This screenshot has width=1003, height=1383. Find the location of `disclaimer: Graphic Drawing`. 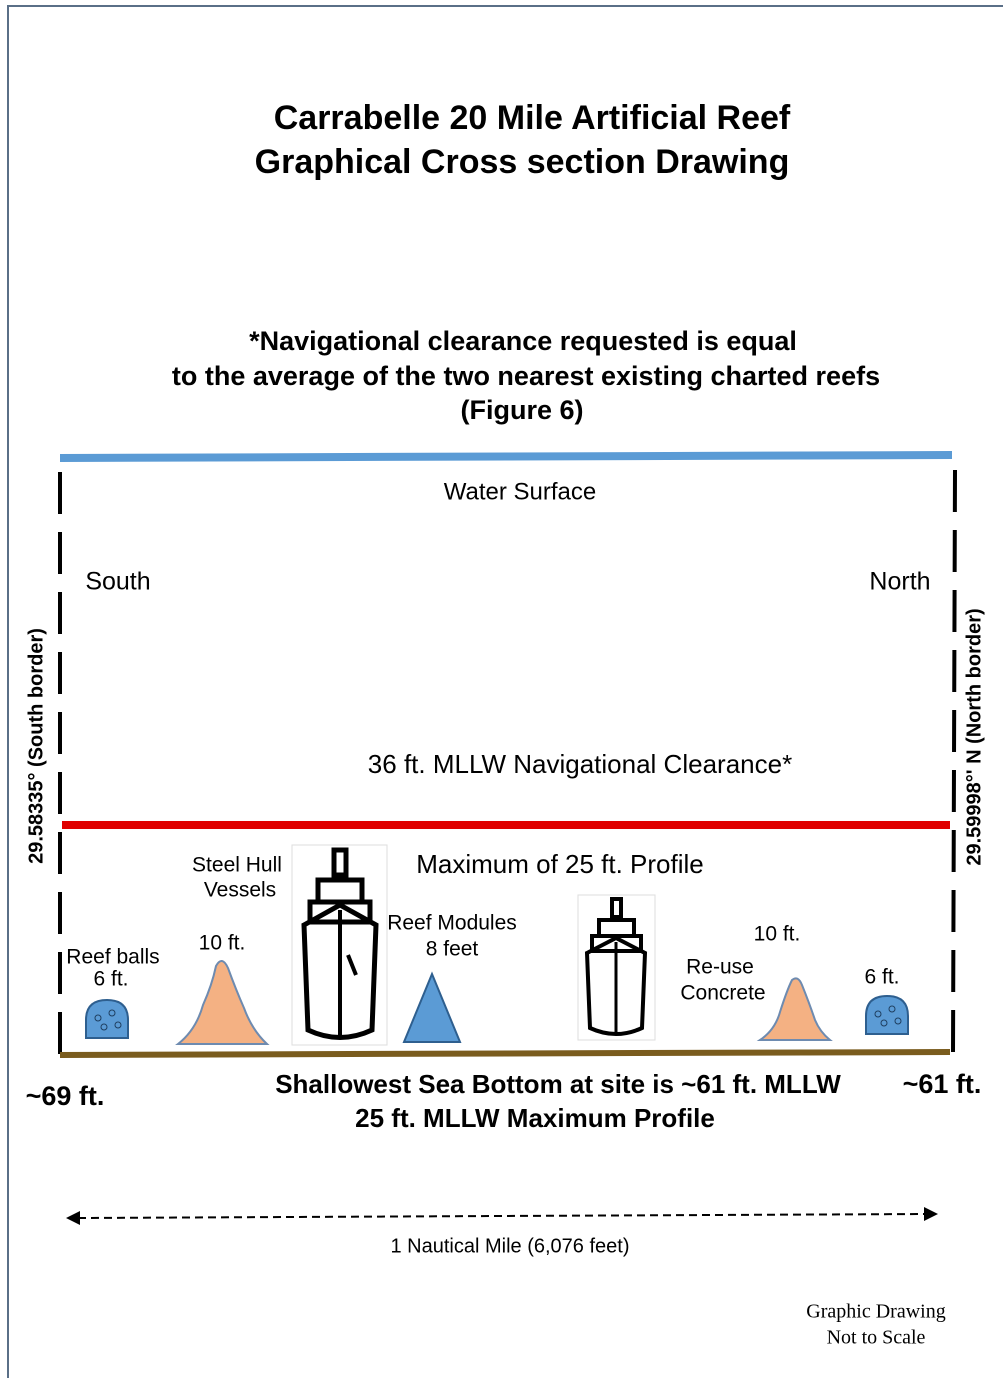

disclaimer: Graphic Drawing is located at coordinates (875, 1312).